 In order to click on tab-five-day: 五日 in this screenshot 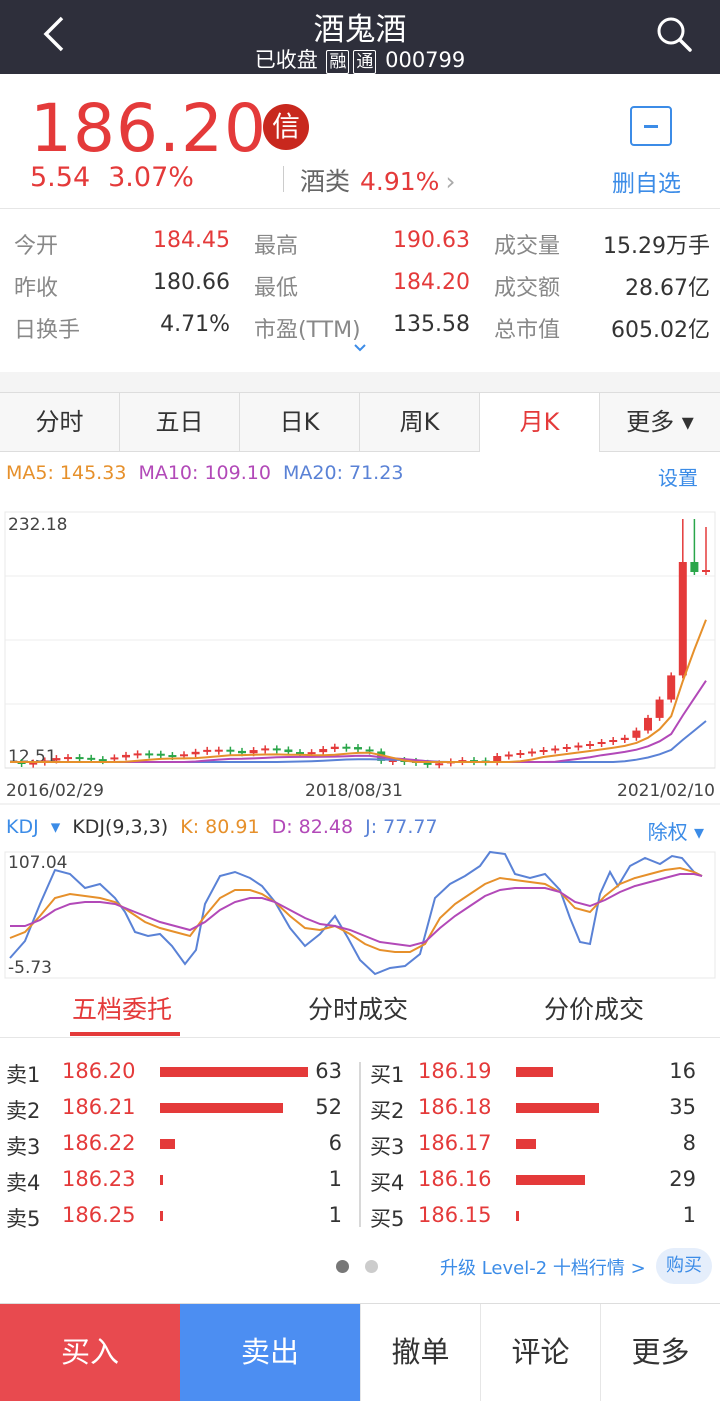, I will do `click(180, 422)`.